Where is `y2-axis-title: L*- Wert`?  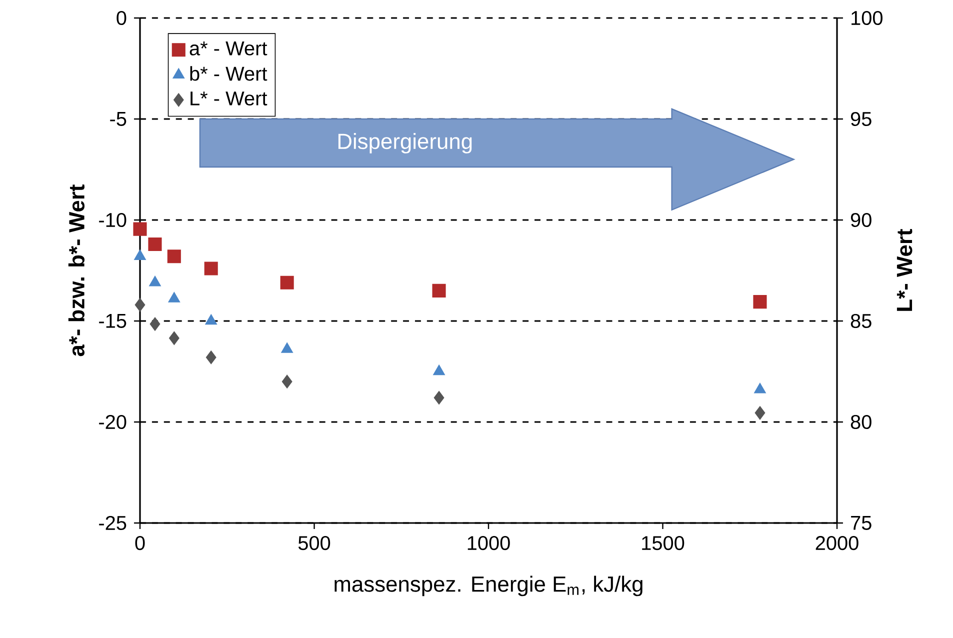
y2-axis-title: L*- Wert is located at coordinates (904, 269).